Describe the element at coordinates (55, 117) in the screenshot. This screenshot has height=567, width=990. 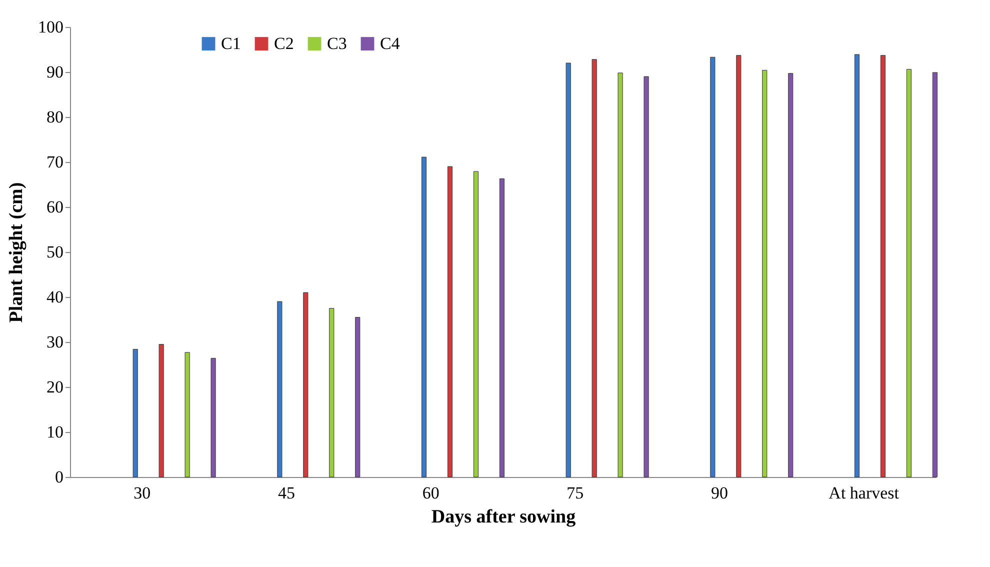
I see `y-tick-label: 80` at that location.